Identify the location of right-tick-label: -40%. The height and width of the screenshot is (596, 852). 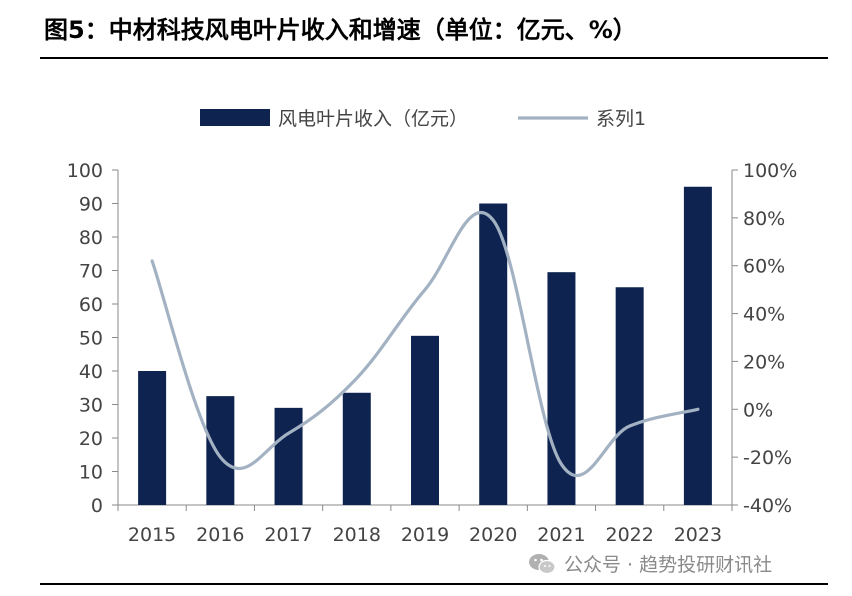
(767, 506).